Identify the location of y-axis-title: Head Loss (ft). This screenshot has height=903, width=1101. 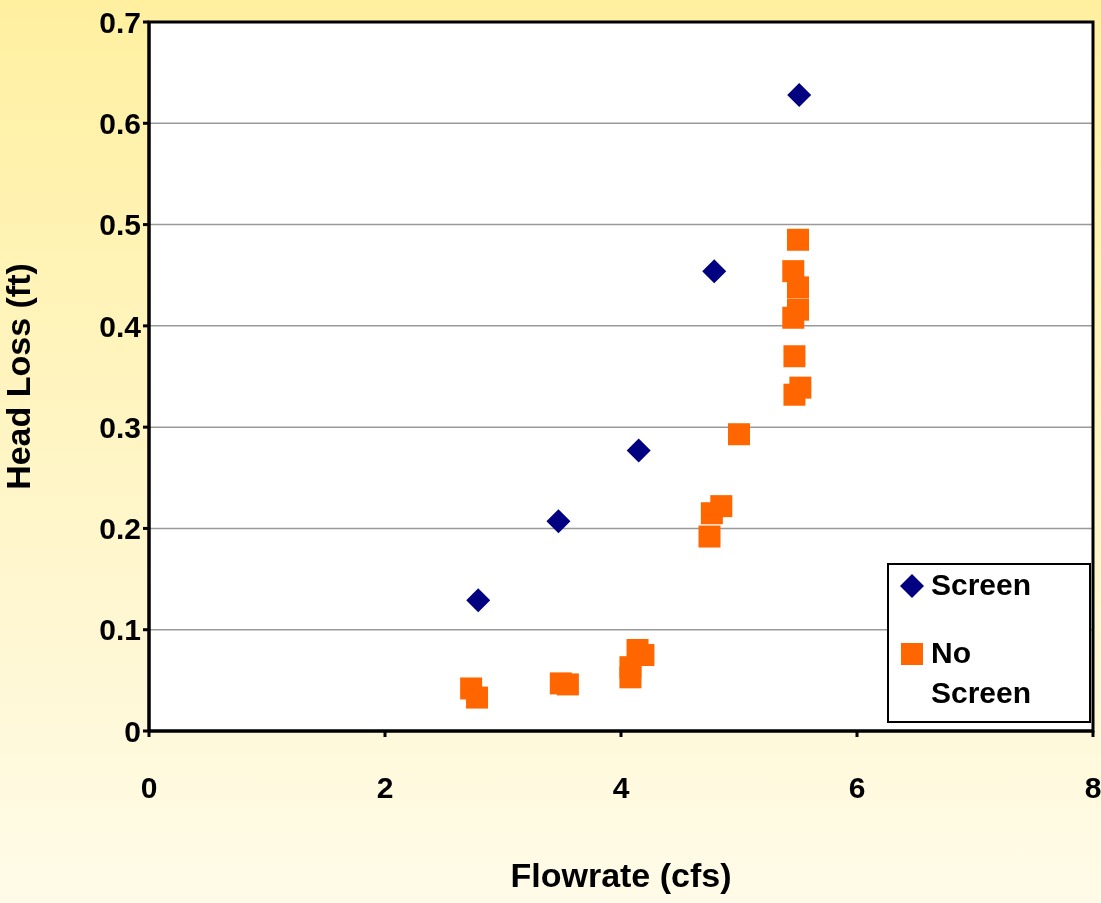
(19, 376).